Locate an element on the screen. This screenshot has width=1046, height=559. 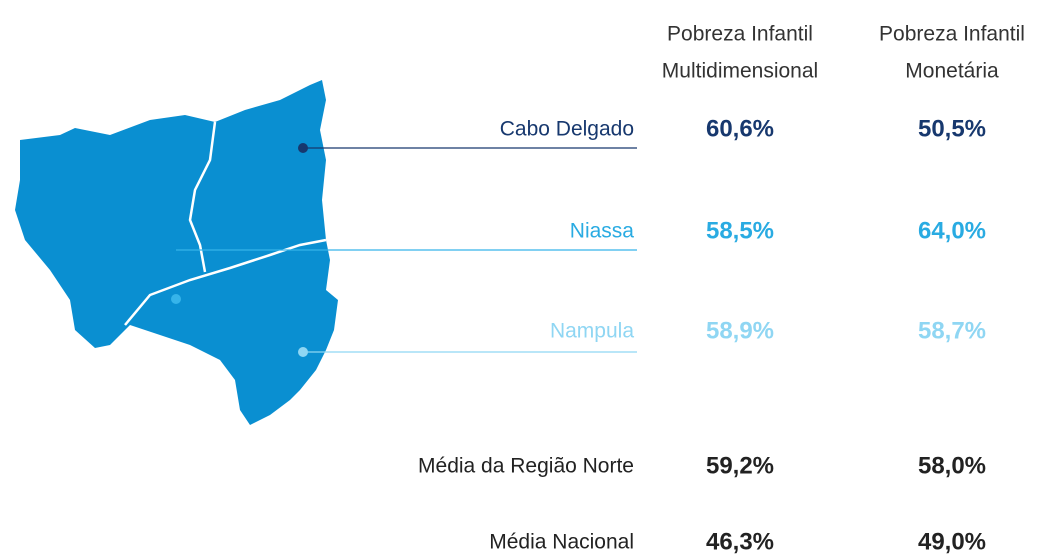
row-value: 58,9% is located at coordinates (740, 330).